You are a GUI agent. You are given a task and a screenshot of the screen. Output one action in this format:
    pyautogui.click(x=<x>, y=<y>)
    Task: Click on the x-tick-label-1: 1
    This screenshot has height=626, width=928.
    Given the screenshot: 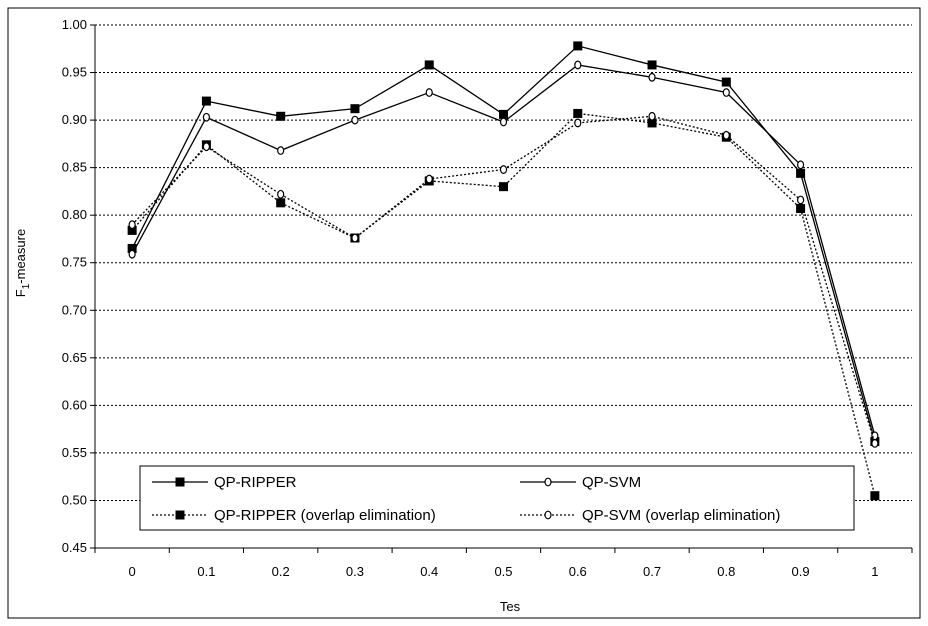 What is the action you would take?
    pyautogui.click(x=874, y=571)
    